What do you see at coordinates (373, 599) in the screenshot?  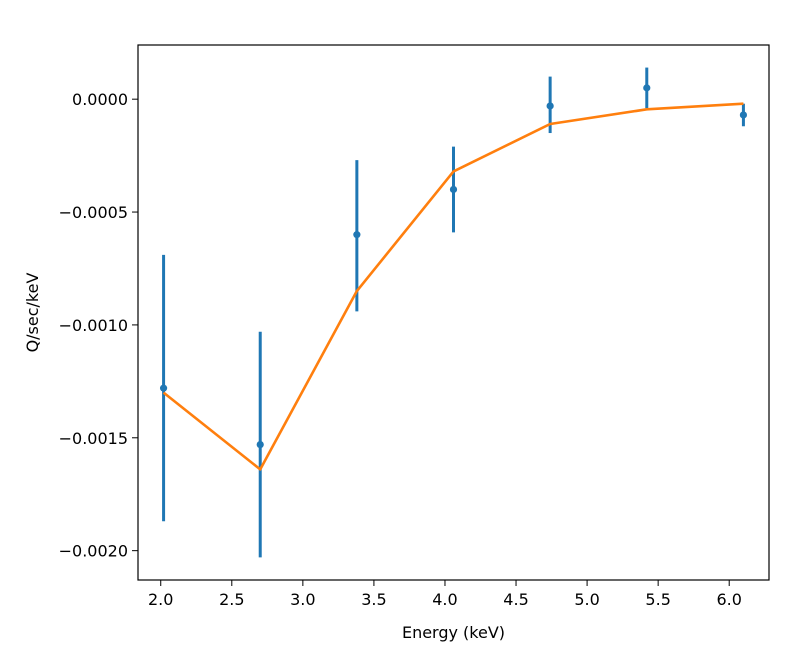 I see `x-tick-label: 3.5` at bounding box center [373, 599].